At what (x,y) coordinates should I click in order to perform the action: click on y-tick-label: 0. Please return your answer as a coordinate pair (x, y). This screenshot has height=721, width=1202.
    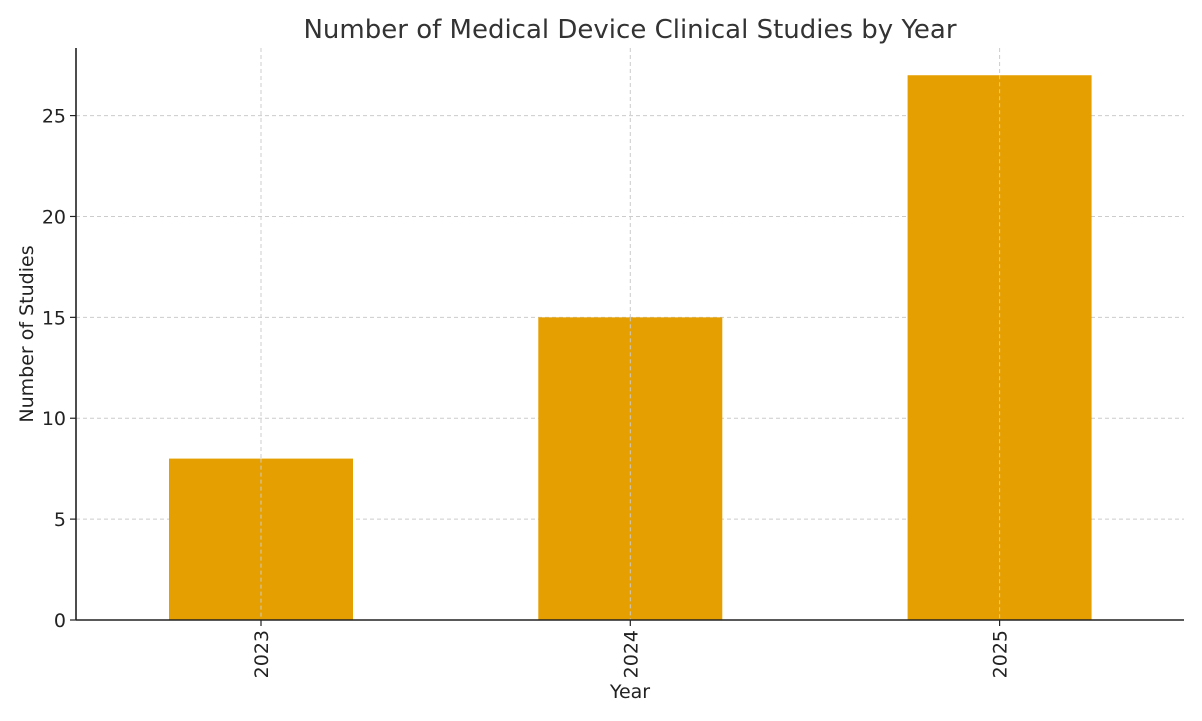
    Looking at the image, I should click on (60, 621).